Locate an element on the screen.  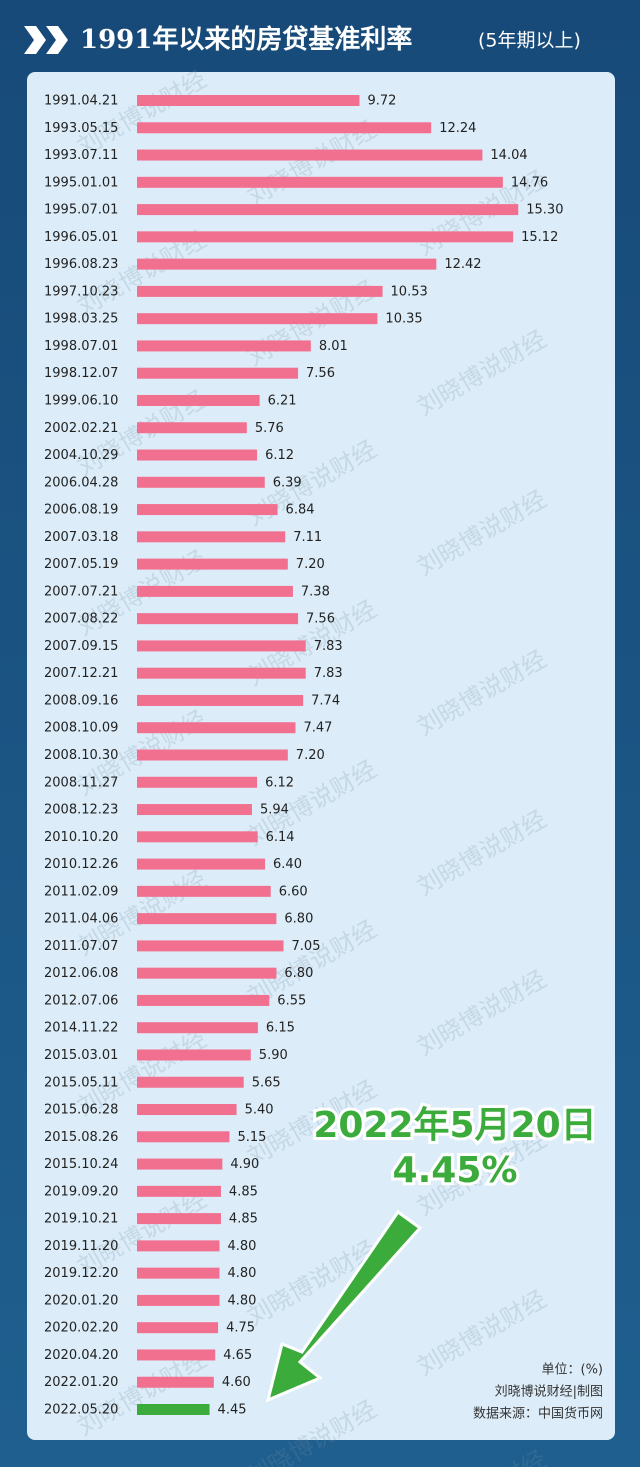
y-tick-label: 1996.08.23 is located at coordinates (81, 264).